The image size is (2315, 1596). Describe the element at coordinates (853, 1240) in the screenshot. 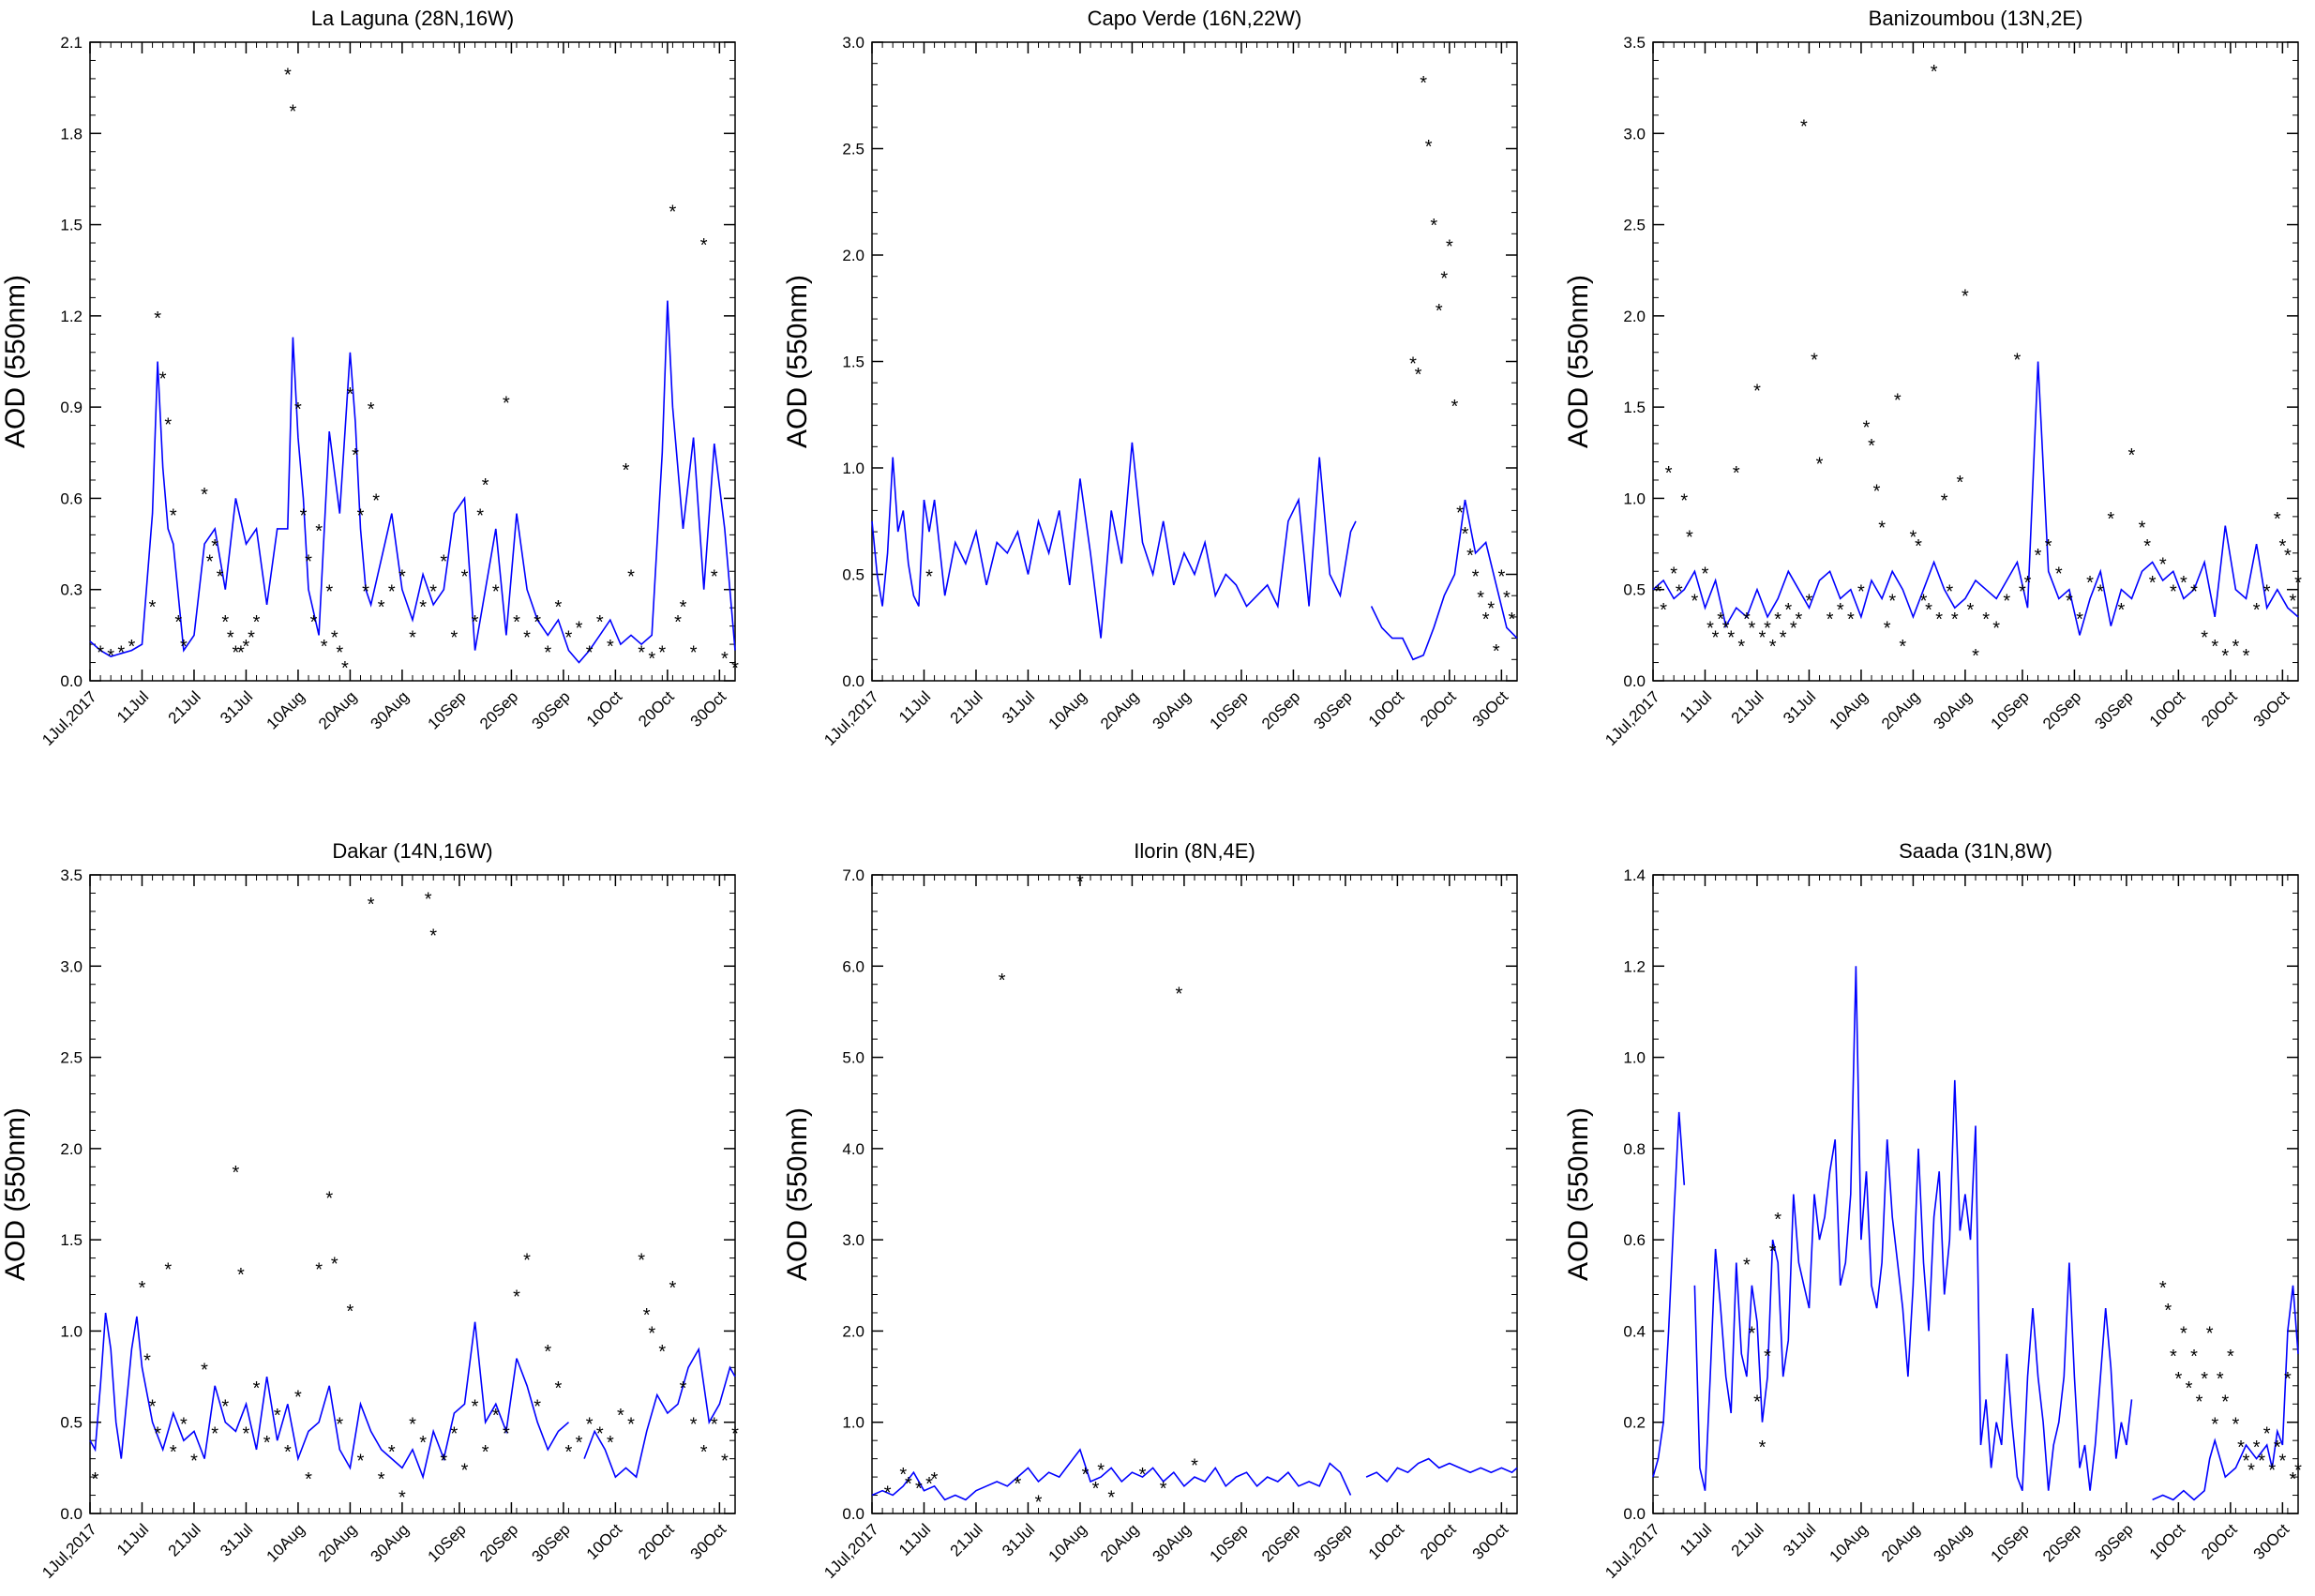

I see `y-tick-label: 3.0` at that location.